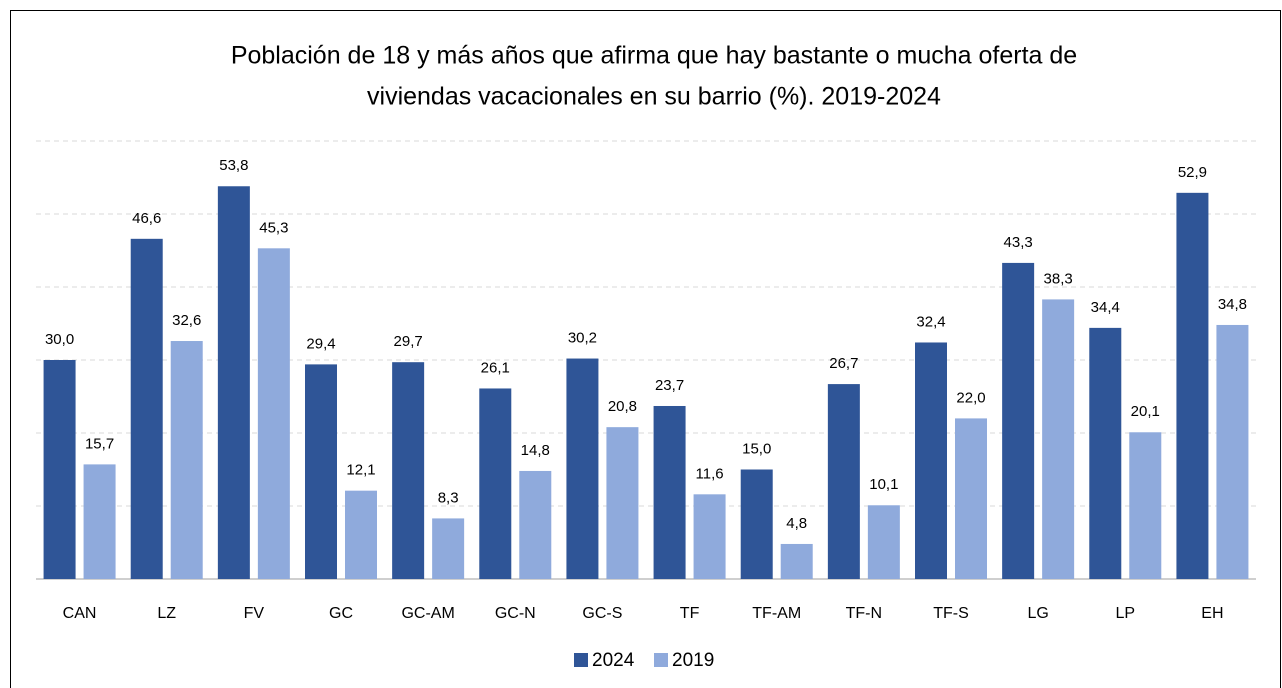  I want to click on value-label: 22,0, so click(970, 397).